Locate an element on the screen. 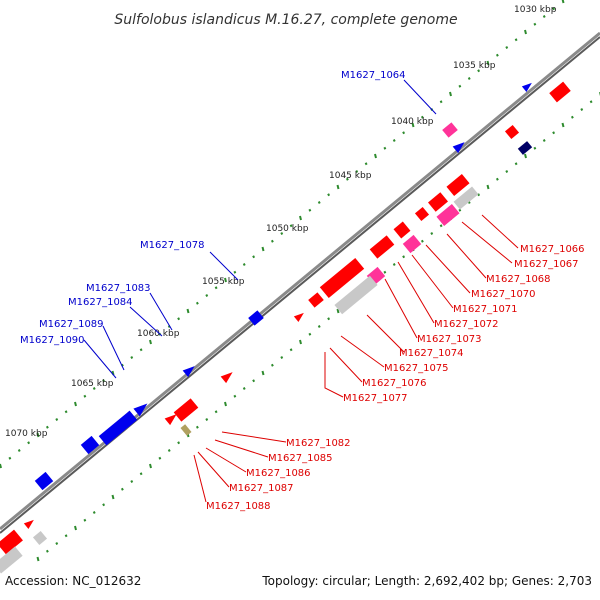 The image size is (600, 600). gene-label-forward: M1627_1090 is located at coordinates (52, 340).